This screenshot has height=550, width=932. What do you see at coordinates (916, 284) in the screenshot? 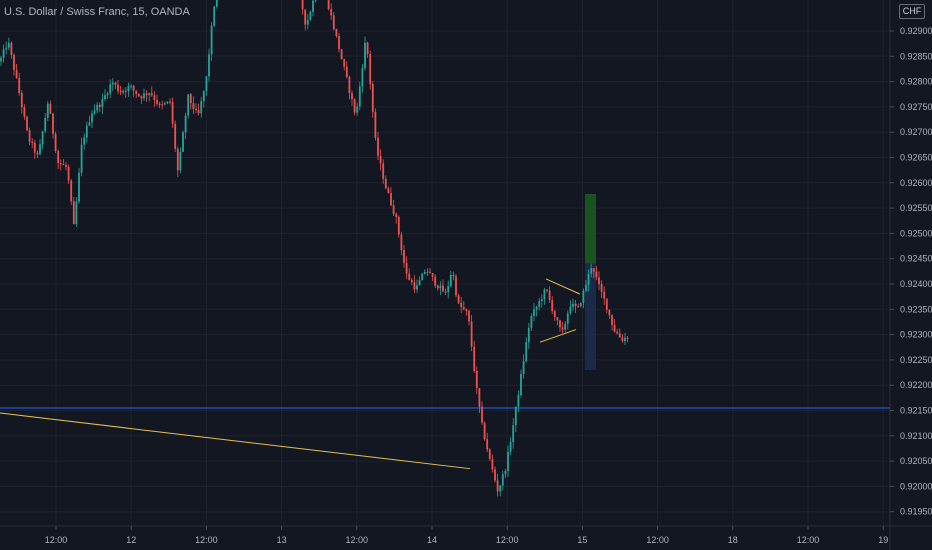
I see `price-tick-label: 0.92400` at bounding box center [916, 284].